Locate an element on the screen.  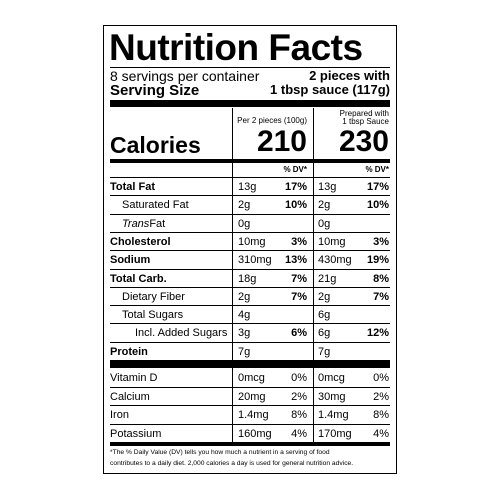
amount: 3g is located at coordinates (244, 333).